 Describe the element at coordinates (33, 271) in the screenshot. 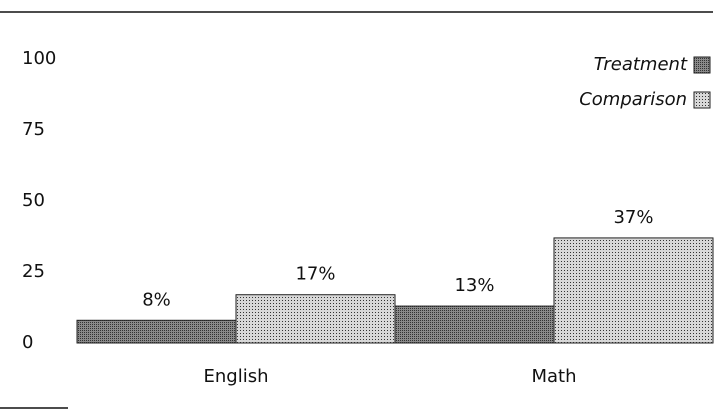

I see `y-tick-label: 25` at that location.